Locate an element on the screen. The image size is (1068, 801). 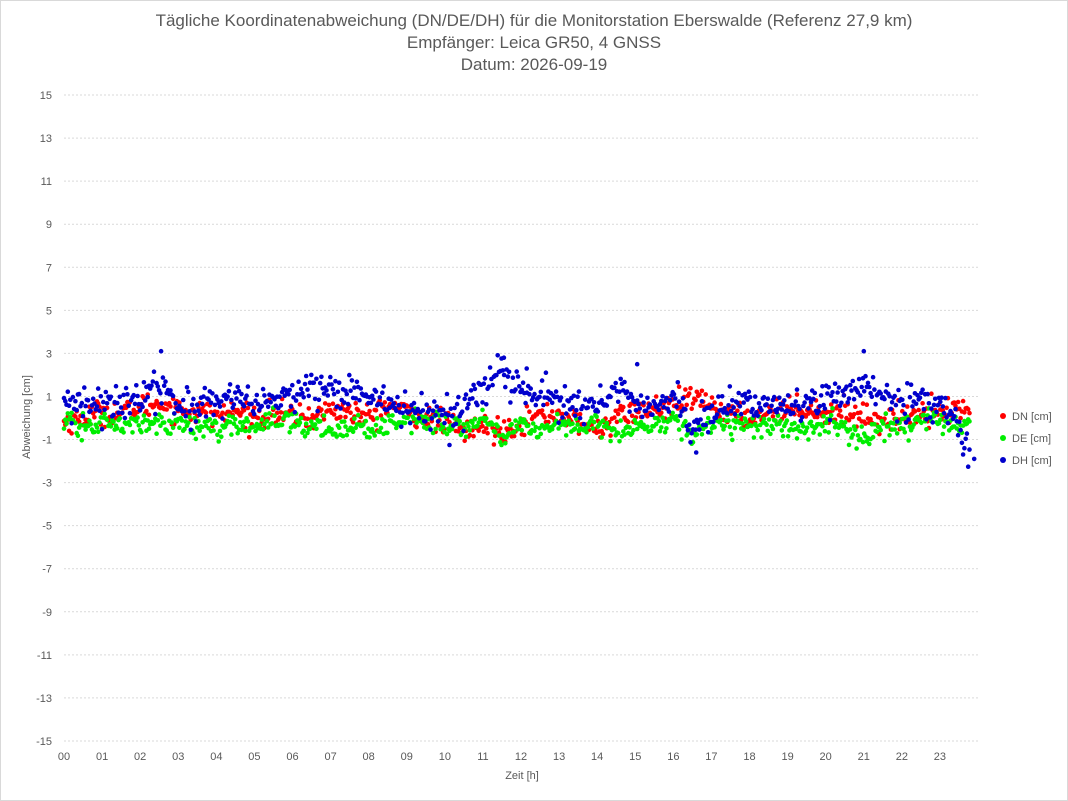
x-tick-label: 00 is located at coordinates (64, 757).